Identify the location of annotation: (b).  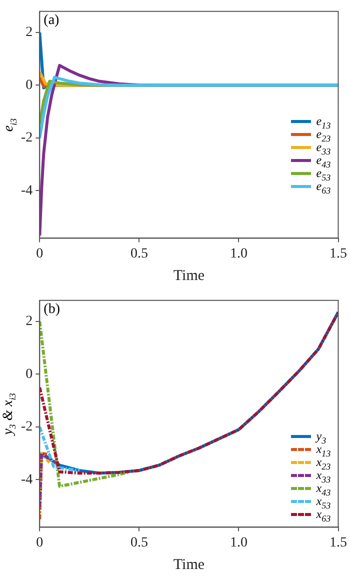
(52, 310).